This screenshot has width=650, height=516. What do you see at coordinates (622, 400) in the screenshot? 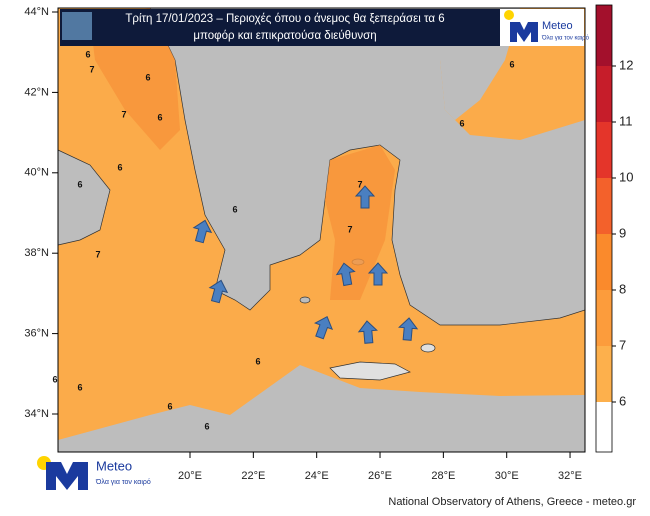
I see `colorbar-label: 6` at bounding box center [622, 400].